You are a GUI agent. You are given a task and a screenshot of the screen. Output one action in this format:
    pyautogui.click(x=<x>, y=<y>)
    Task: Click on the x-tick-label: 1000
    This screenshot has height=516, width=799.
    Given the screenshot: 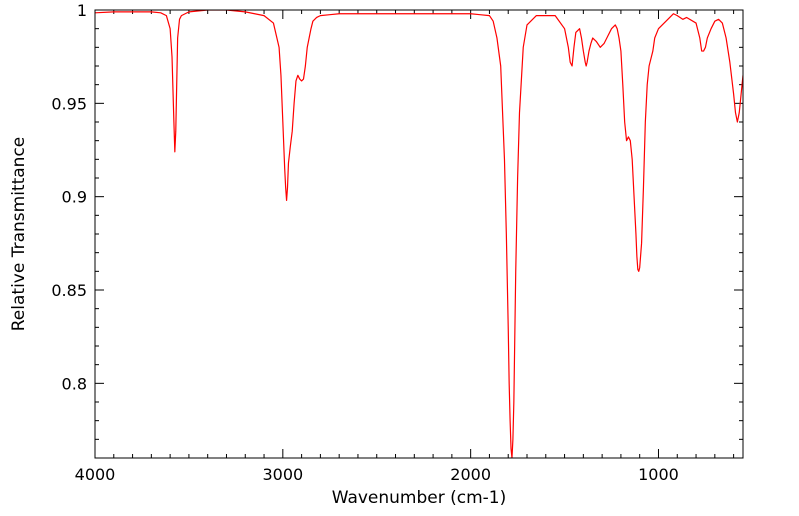 What is the action you would take?
    pyautogui.click(x=658, y=474)
    